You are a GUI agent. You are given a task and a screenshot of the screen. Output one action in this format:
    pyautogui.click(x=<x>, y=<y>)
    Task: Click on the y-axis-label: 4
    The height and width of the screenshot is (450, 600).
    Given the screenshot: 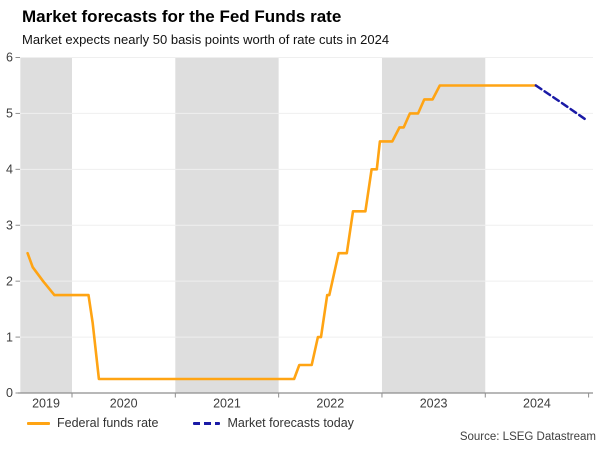 What is the action you would take?
    pyautogui.click(x=9, y=170)
    